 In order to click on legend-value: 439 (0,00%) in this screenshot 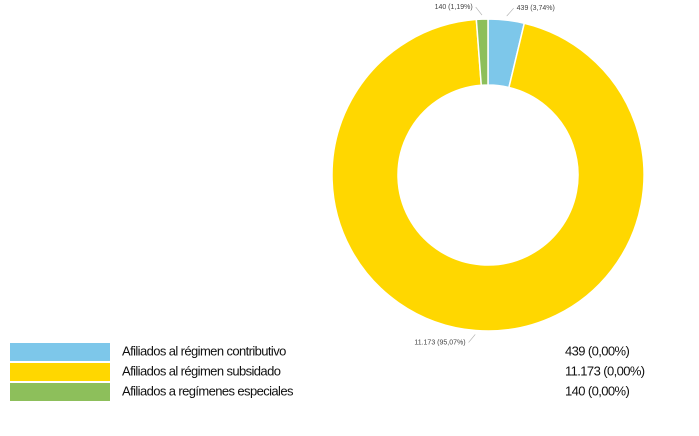, I will do `click(597, 350)`.